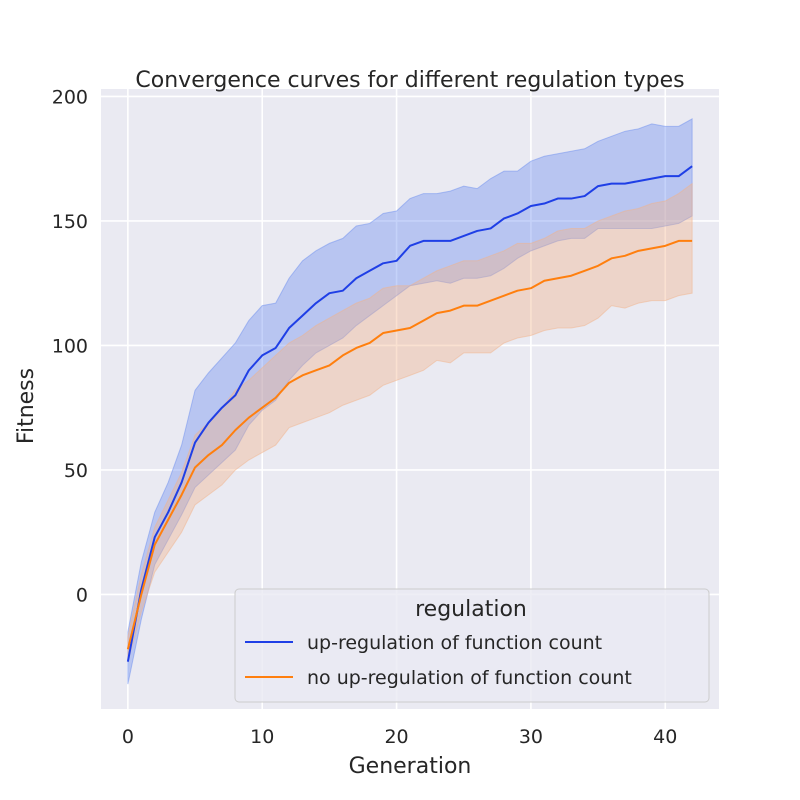 The image size is (800, 800). Describe the element at coordinates (531, 737) in the screenshot. I see `x-tick-label: 30` at that location.